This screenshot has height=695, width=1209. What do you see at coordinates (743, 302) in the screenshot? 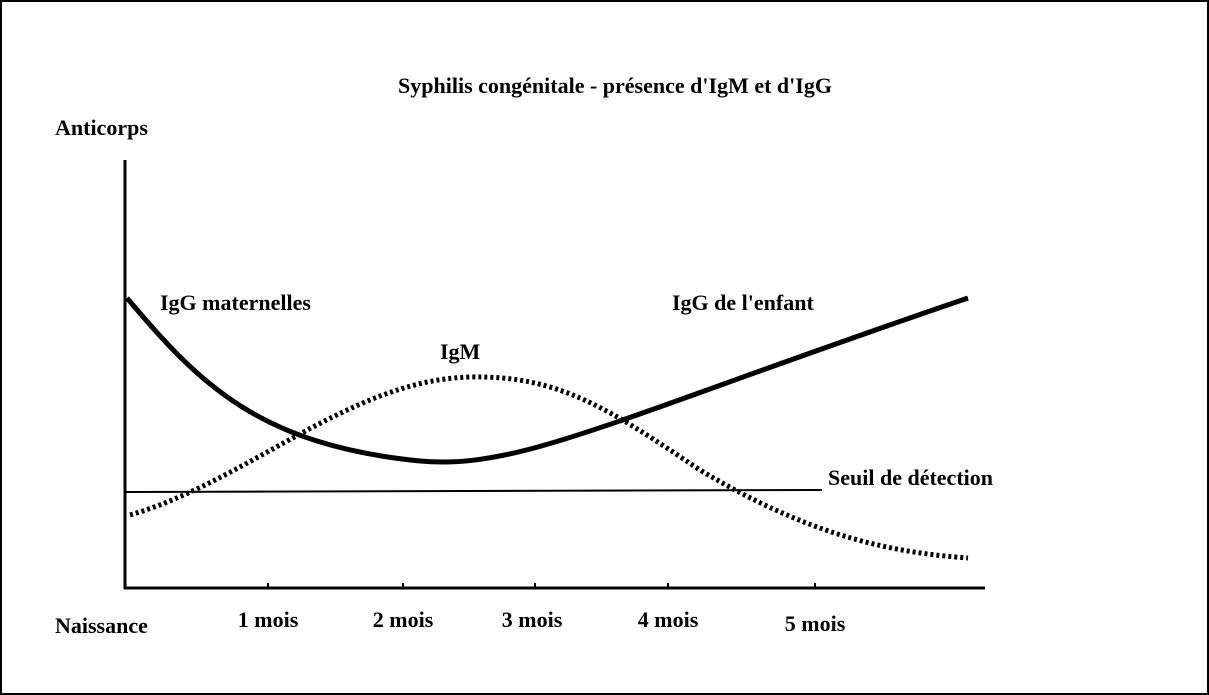
I see `curve-label: IgG de l'enfant` at bounding box center [743, 302].